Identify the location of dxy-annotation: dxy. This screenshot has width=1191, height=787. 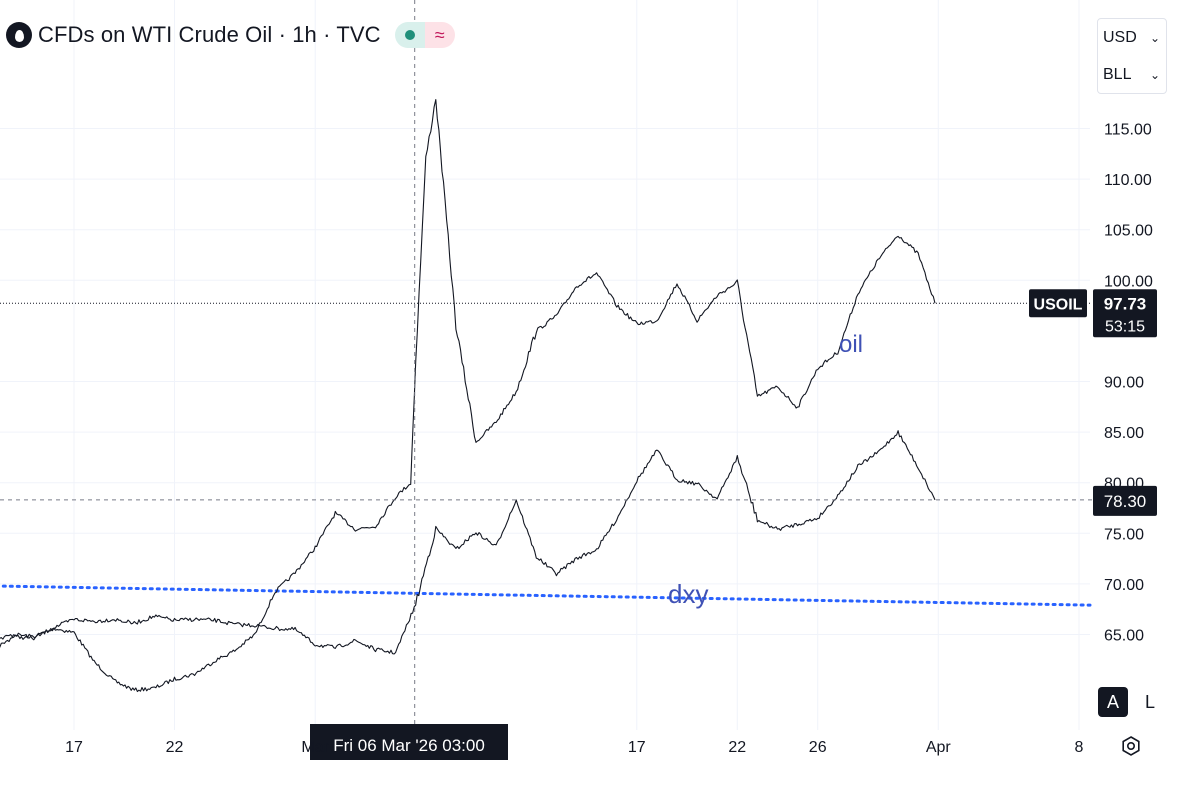
(688, 594).